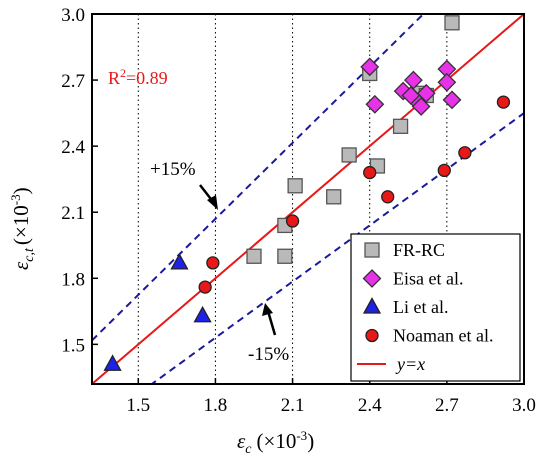  Describe the element at coordinates (268, 354) in the screenshot. I see `minus-15-annotation: -15%` at that location.